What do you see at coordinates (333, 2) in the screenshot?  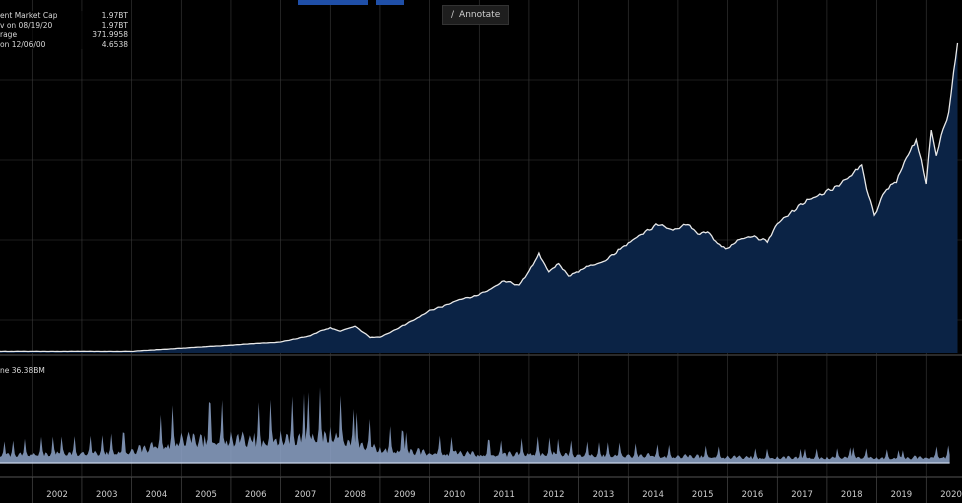 I see `toolbar-tab-active` at bounding box center [333, 2].